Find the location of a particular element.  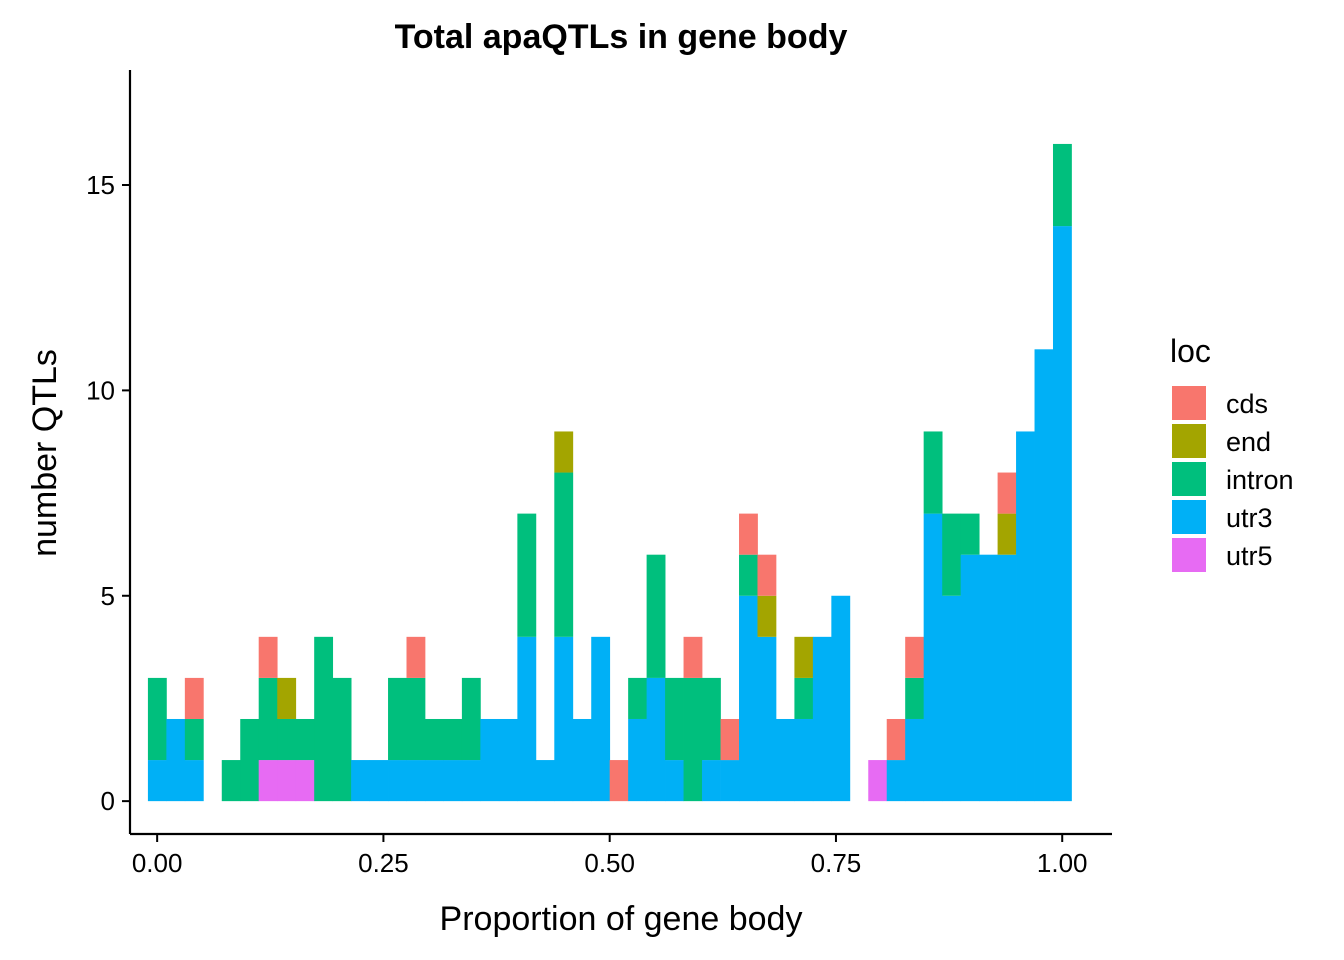

legend-swatch-intron is located at coordinates (1189, 479).